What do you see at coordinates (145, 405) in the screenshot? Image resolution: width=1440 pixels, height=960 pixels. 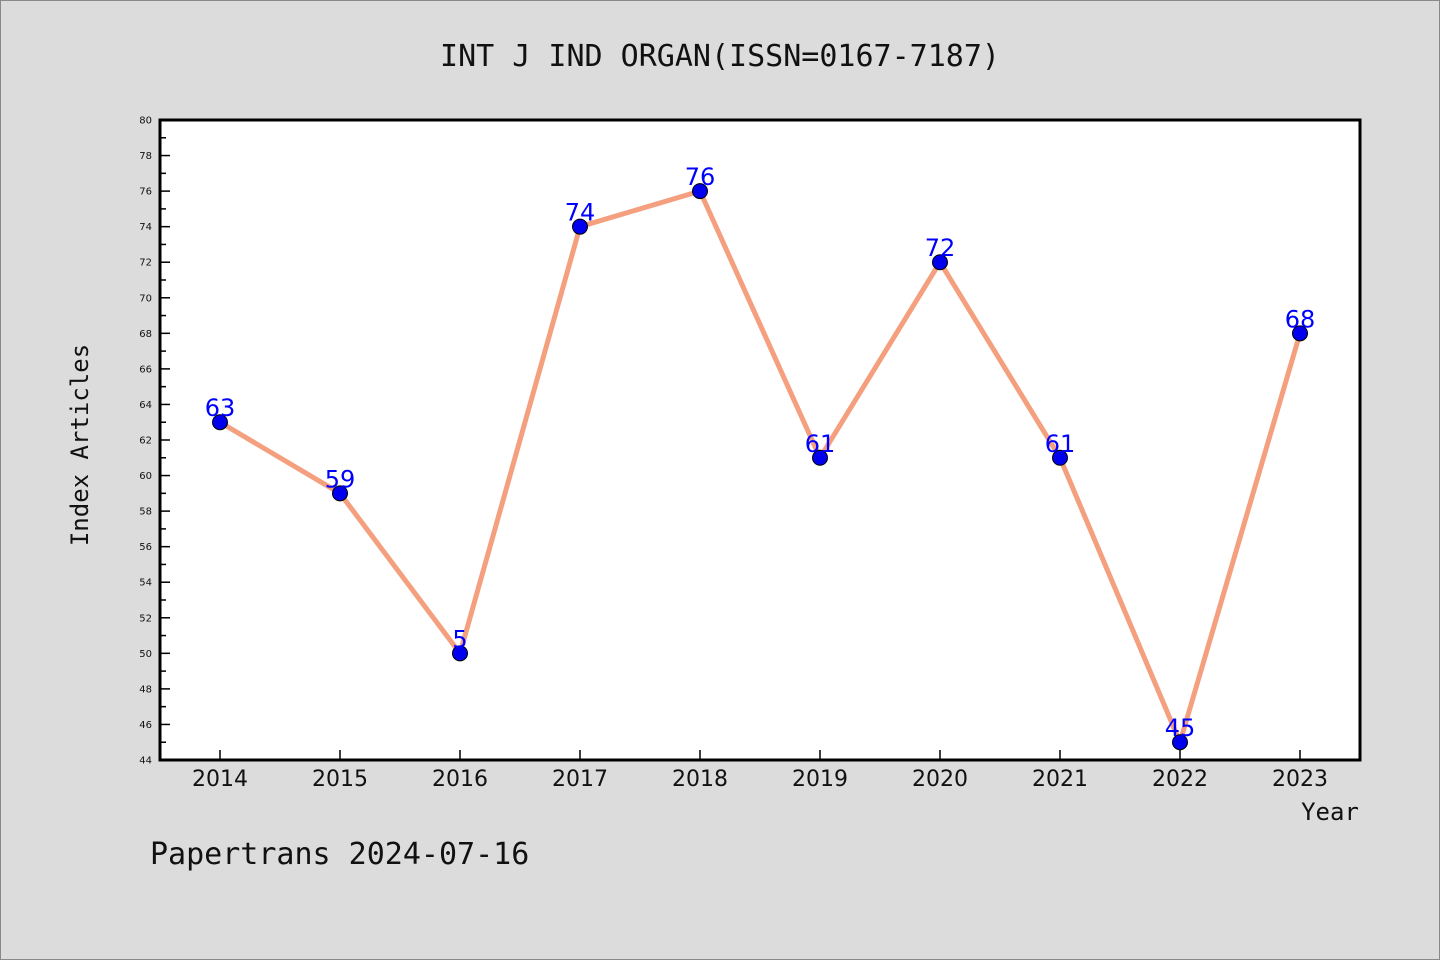 I see `y-tick-label: 64` at bounding box center [145, 405].